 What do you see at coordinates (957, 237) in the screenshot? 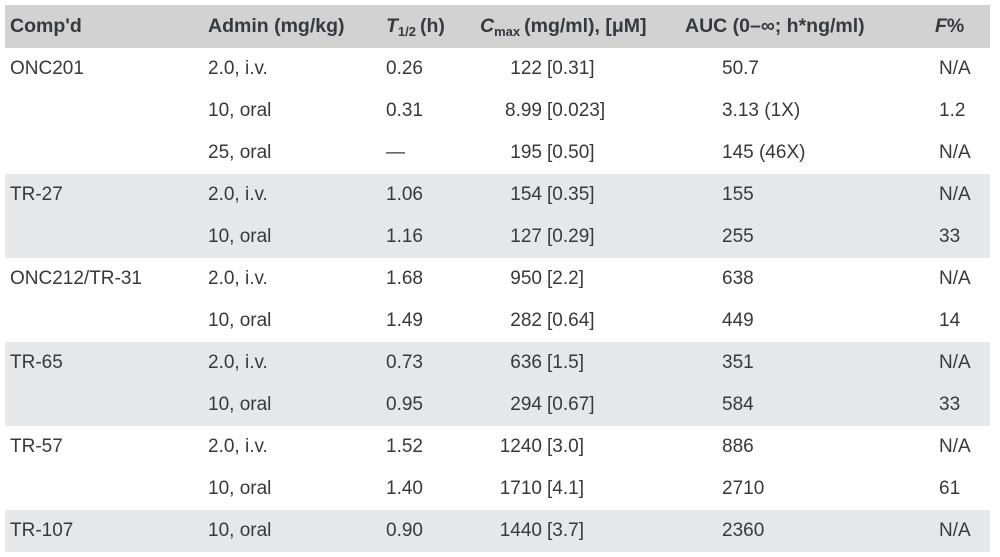
I see `cell-bioavailability: 33` at bounding box center [957, 237].